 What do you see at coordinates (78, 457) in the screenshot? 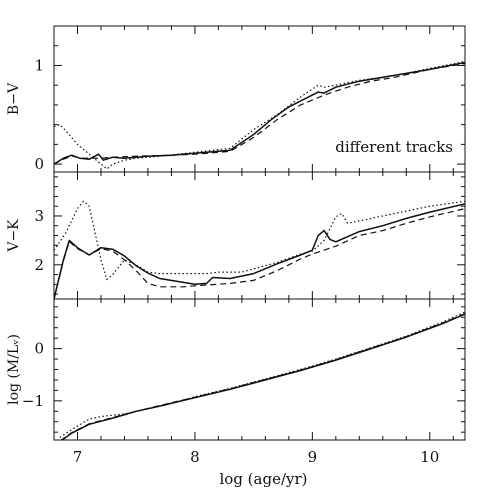
I see `x-tick-label: 7` at bounding box center [78, 457].